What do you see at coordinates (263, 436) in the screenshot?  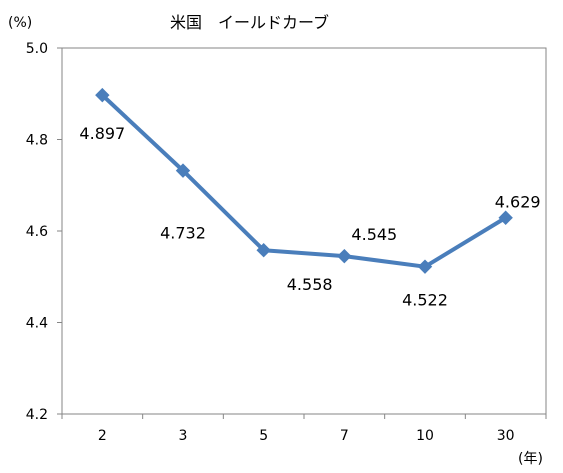 I see `x-tick-label: 5` at bounding box center [263, 436].